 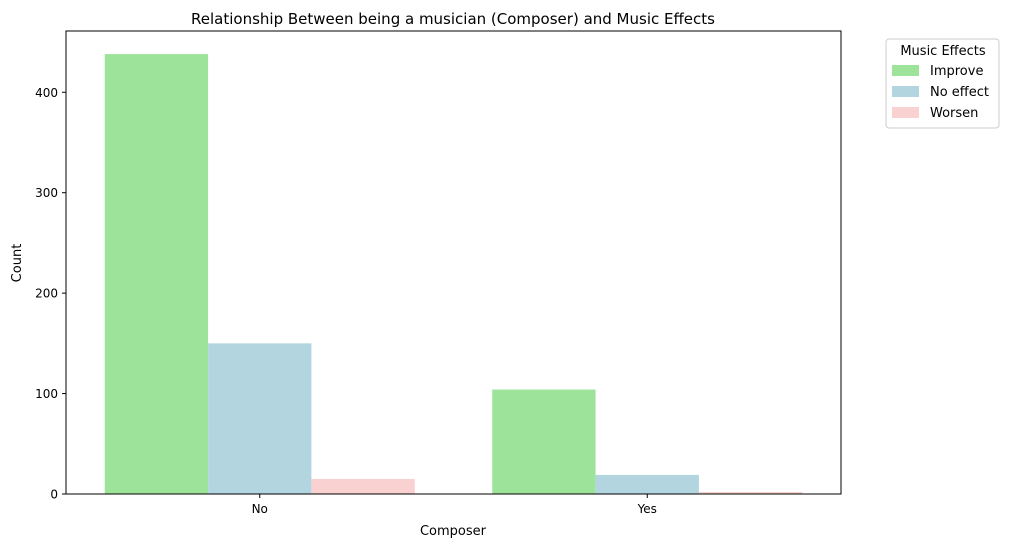 I want to click on legend-title: Music Effects, so click(x=943, y=51).